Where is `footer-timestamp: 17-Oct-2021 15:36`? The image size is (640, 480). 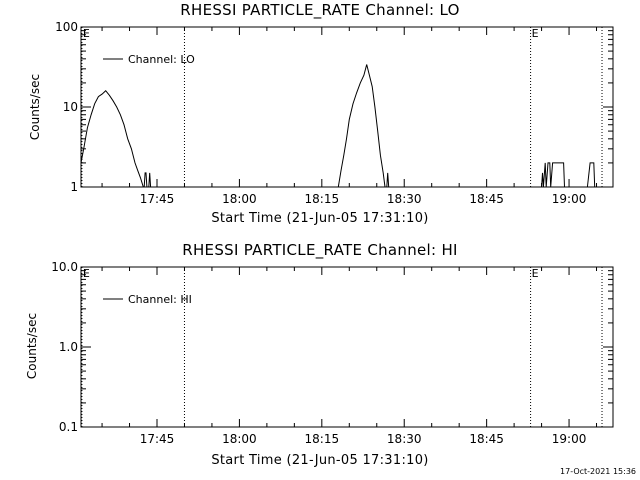 footer-timestamp: 17-Oct-2021 15:36 is located at coordinates (598, 471).